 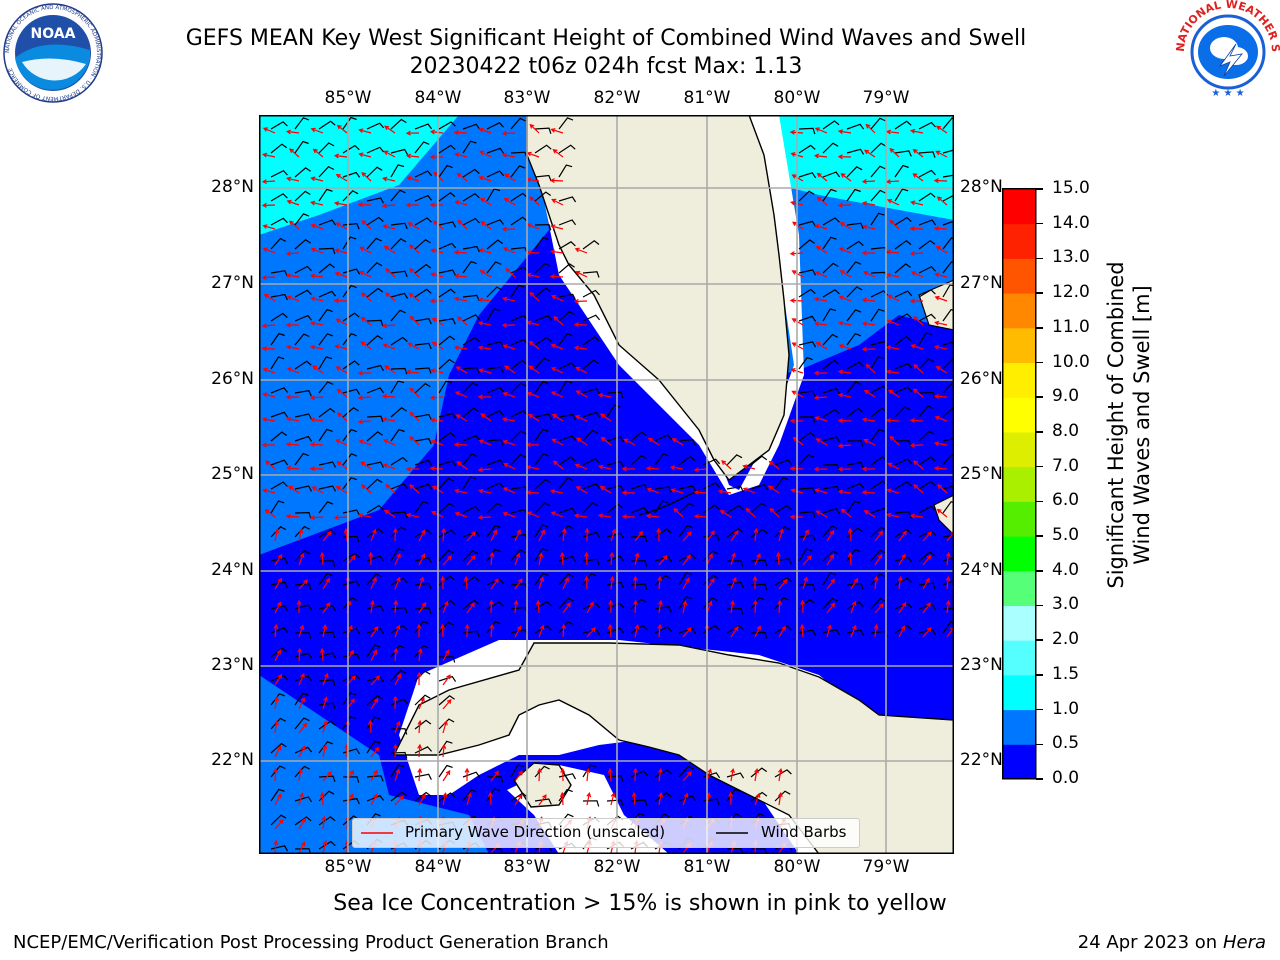 What do you see at coordinates (232, 570) in the screenshot?
I see `lat-tick-left: 24°N` at bounding box center [232, 570].